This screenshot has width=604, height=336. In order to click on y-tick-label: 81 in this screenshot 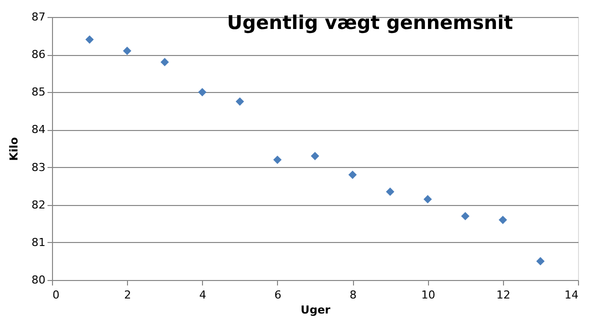, I will do `click(39, 242)`.